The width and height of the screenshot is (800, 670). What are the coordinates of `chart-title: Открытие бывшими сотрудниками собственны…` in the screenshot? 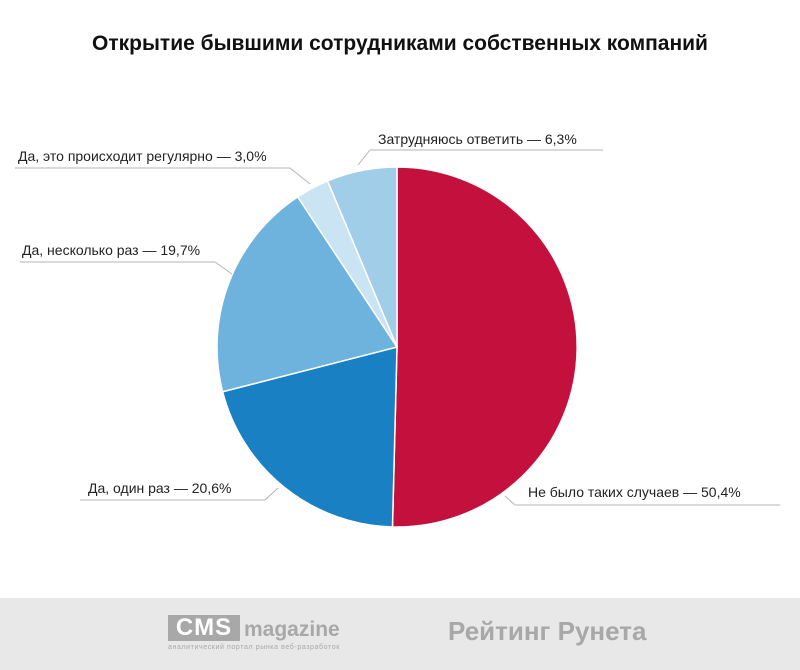 It's located at (400, 43).